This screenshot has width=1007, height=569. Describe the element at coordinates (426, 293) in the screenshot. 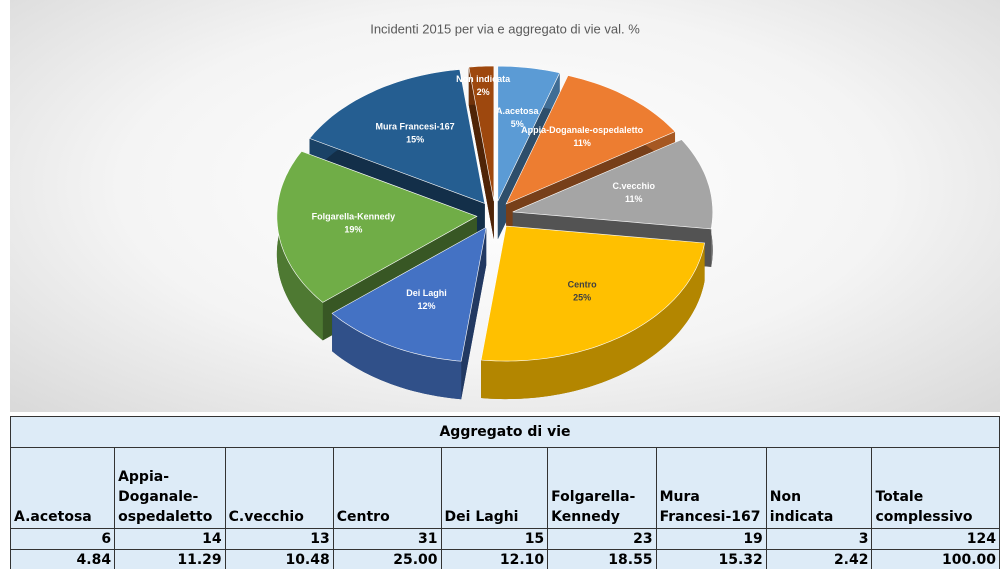

I see `slice-label: Dei Laghi` at that location.